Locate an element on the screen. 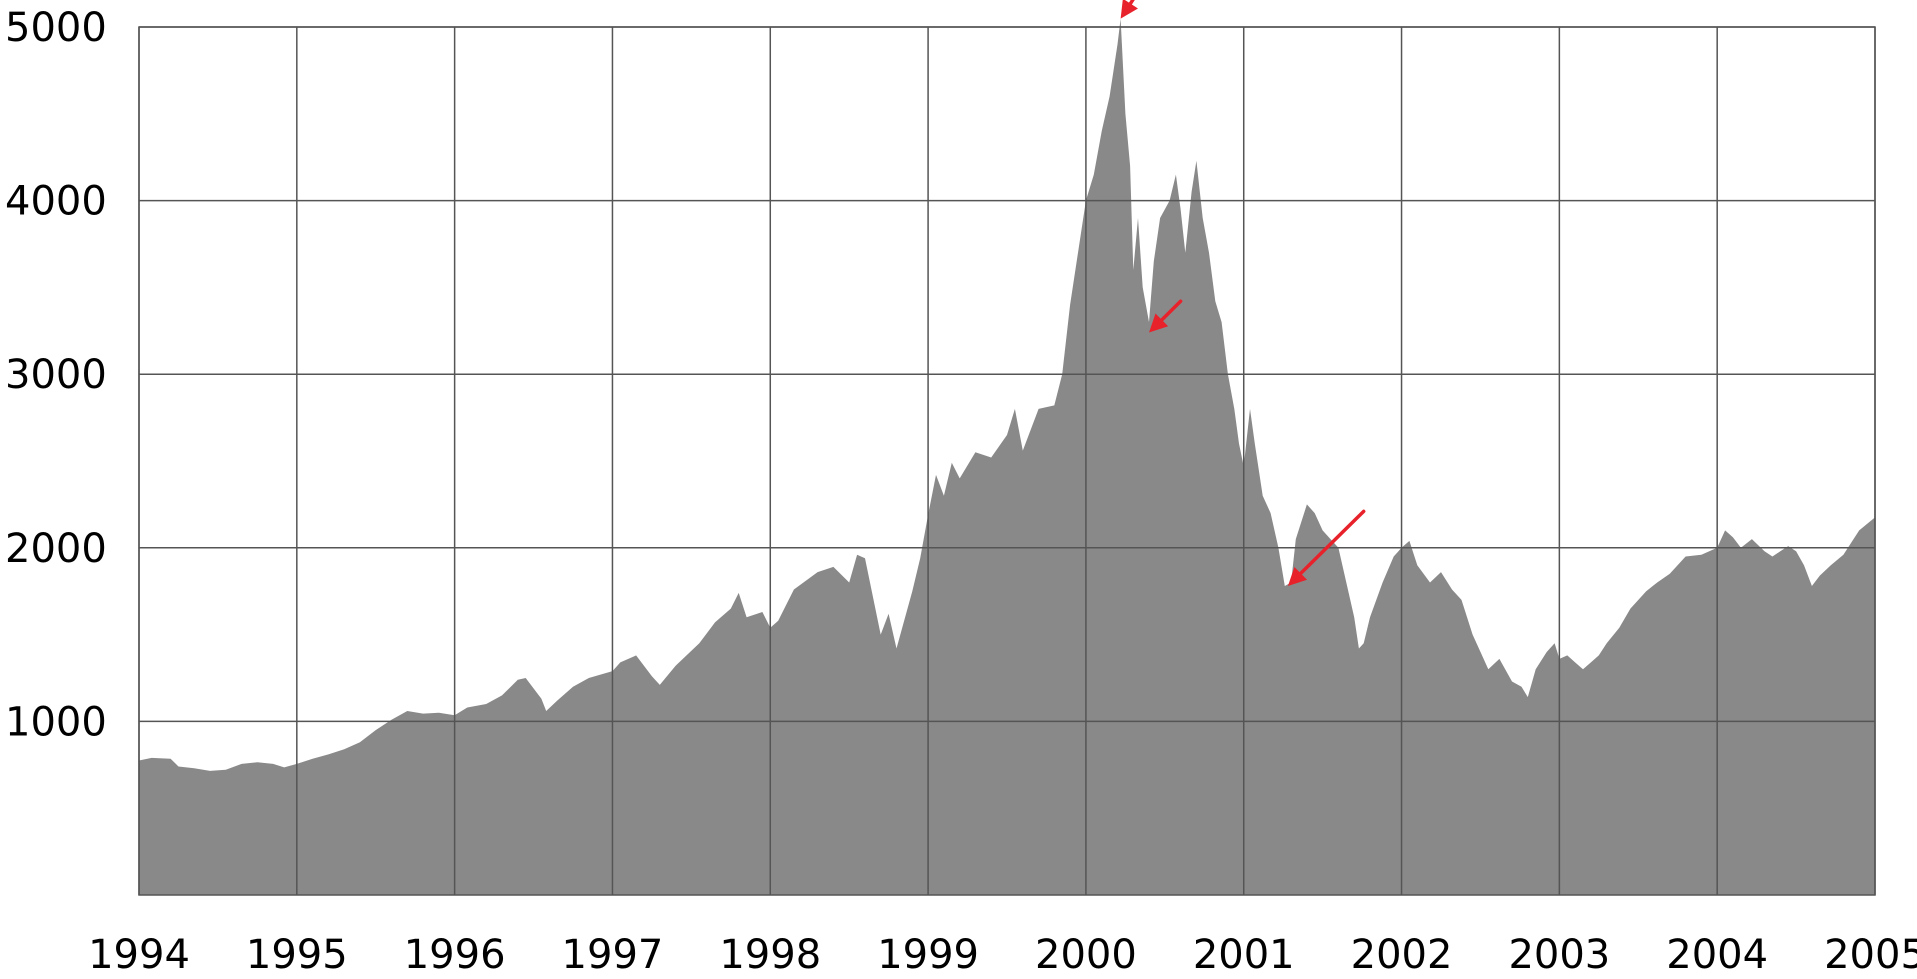 Image resolution: width=1917 pixels, height=979 pixels. x-tick-label: 1997 is located at coordinates (613, 953).